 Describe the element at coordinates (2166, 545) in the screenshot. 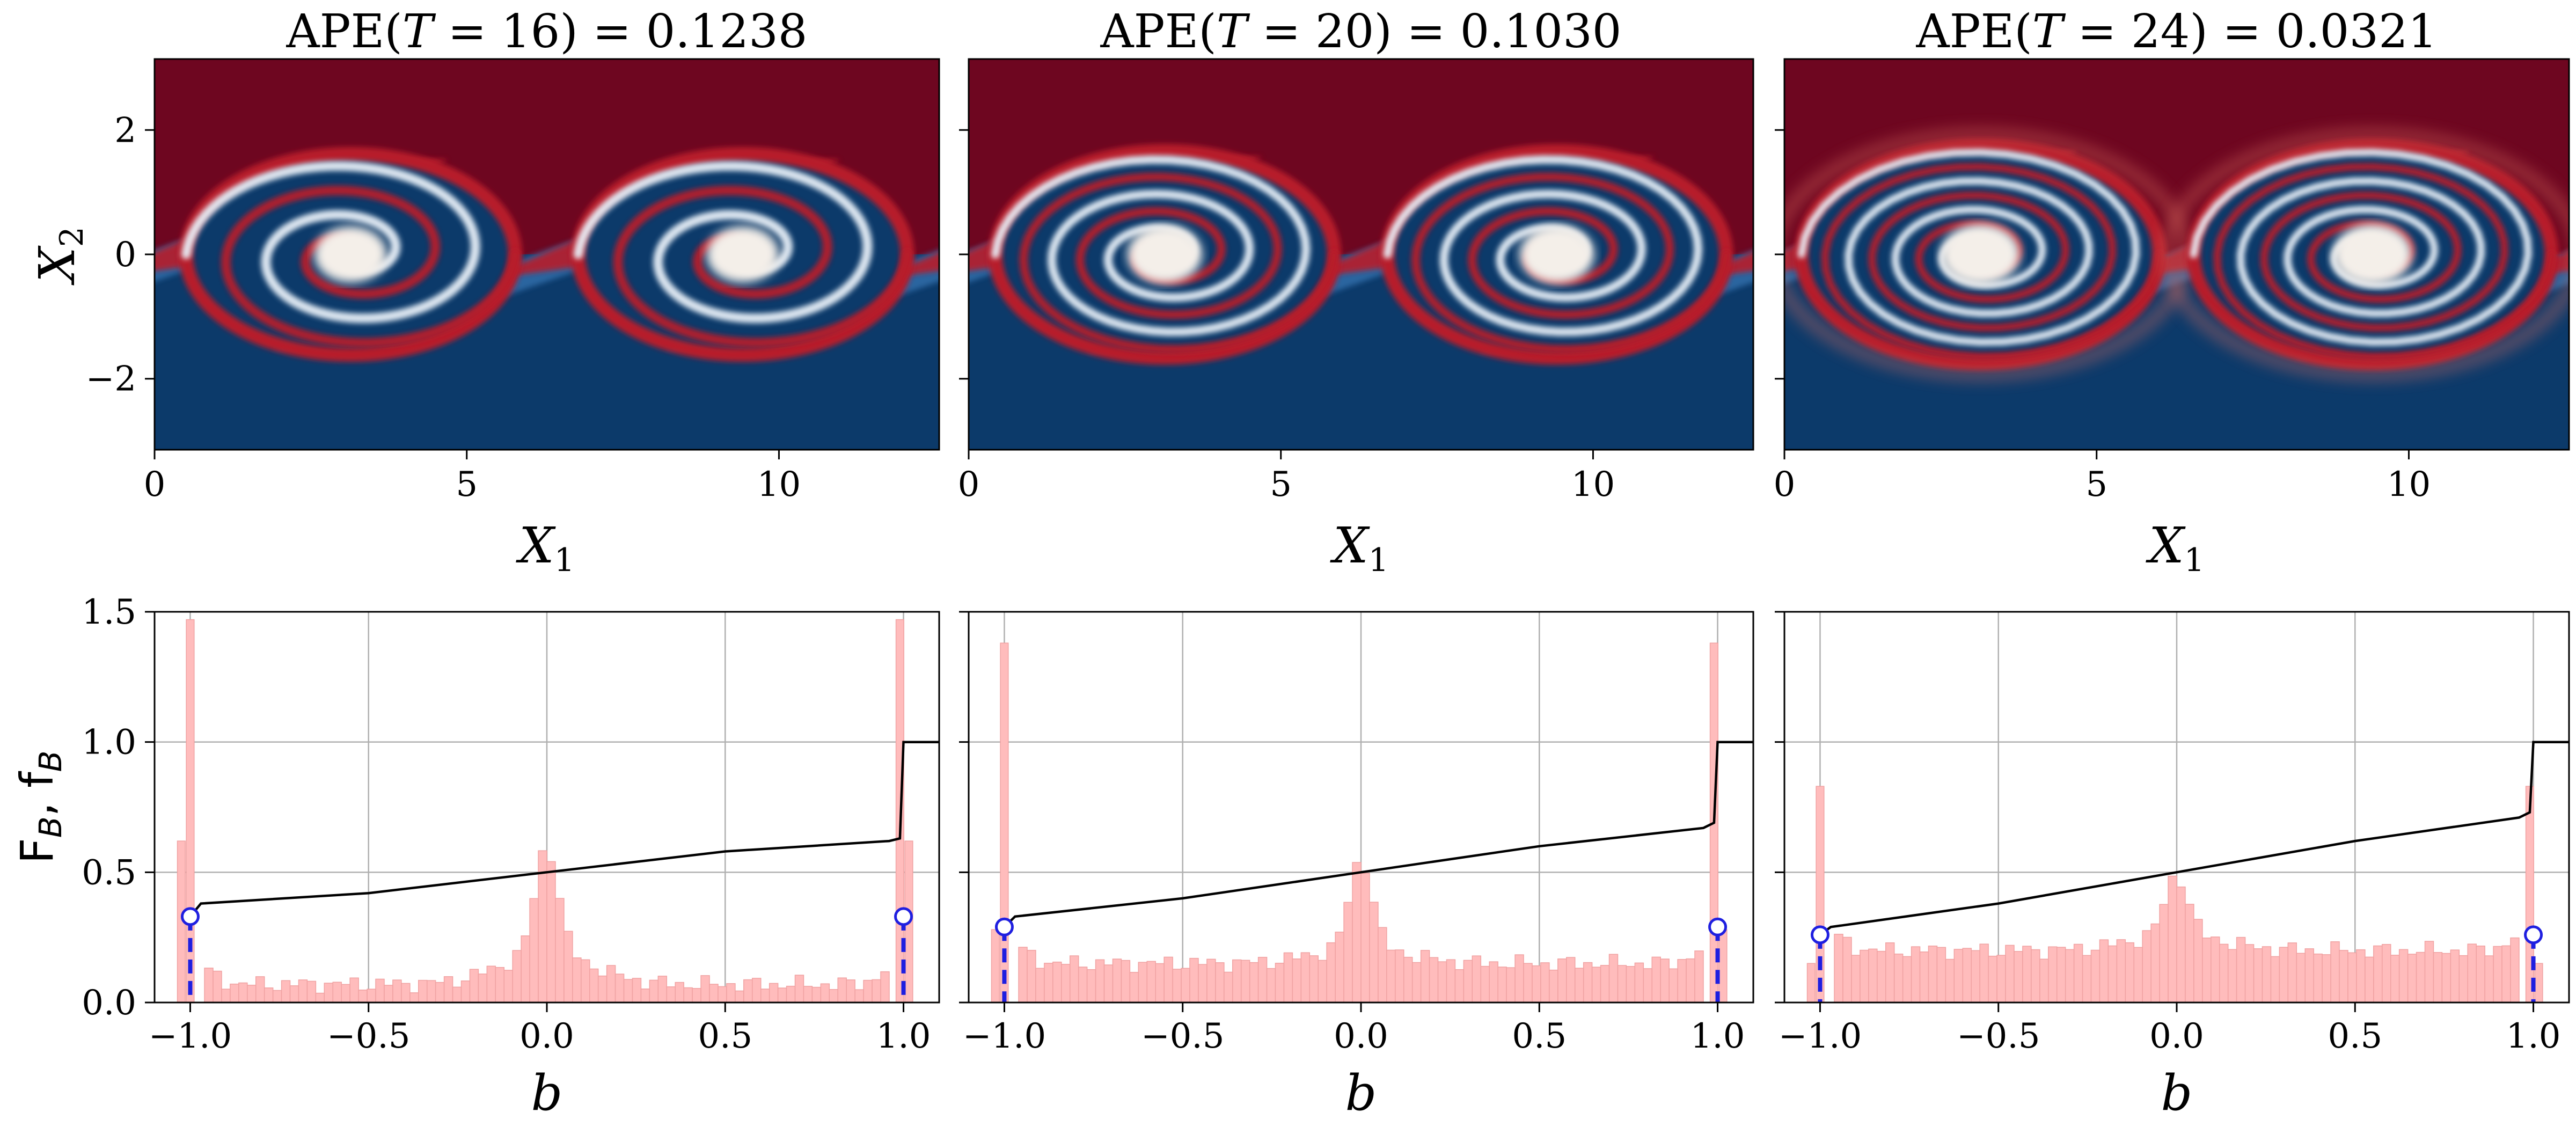

I see `x-axis-label-main: X` at that location.